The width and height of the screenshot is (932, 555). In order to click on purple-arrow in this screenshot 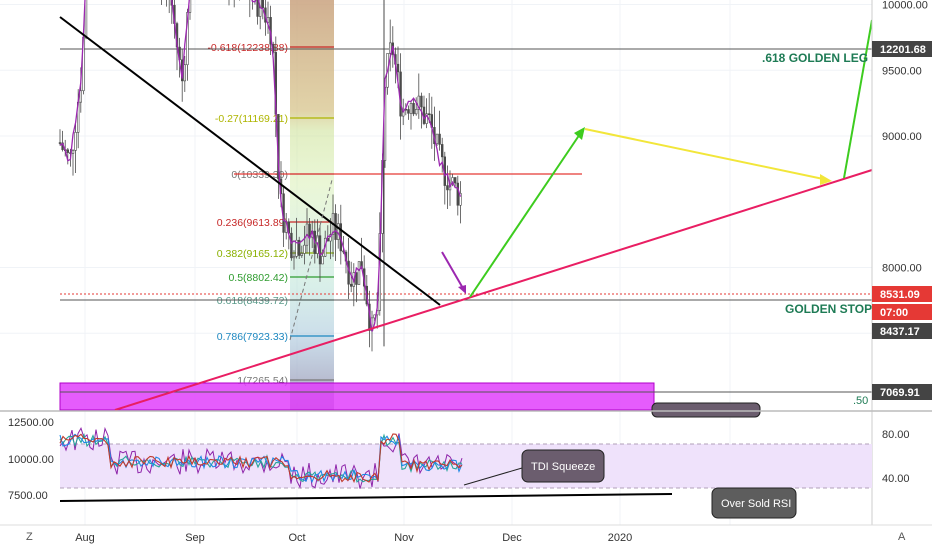, I will do `click(453, 272)`.